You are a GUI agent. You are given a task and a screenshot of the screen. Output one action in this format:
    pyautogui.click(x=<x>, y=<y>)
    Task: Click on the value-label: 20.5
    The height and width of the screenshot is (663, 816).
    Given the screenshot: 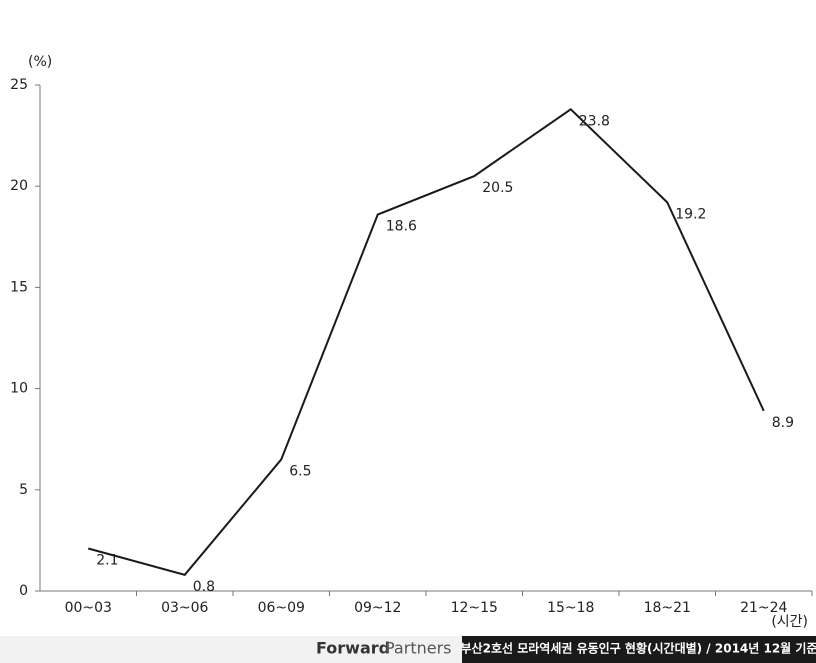 What is the action you would take?
    pyautogui.click(x=497, y=188)
    